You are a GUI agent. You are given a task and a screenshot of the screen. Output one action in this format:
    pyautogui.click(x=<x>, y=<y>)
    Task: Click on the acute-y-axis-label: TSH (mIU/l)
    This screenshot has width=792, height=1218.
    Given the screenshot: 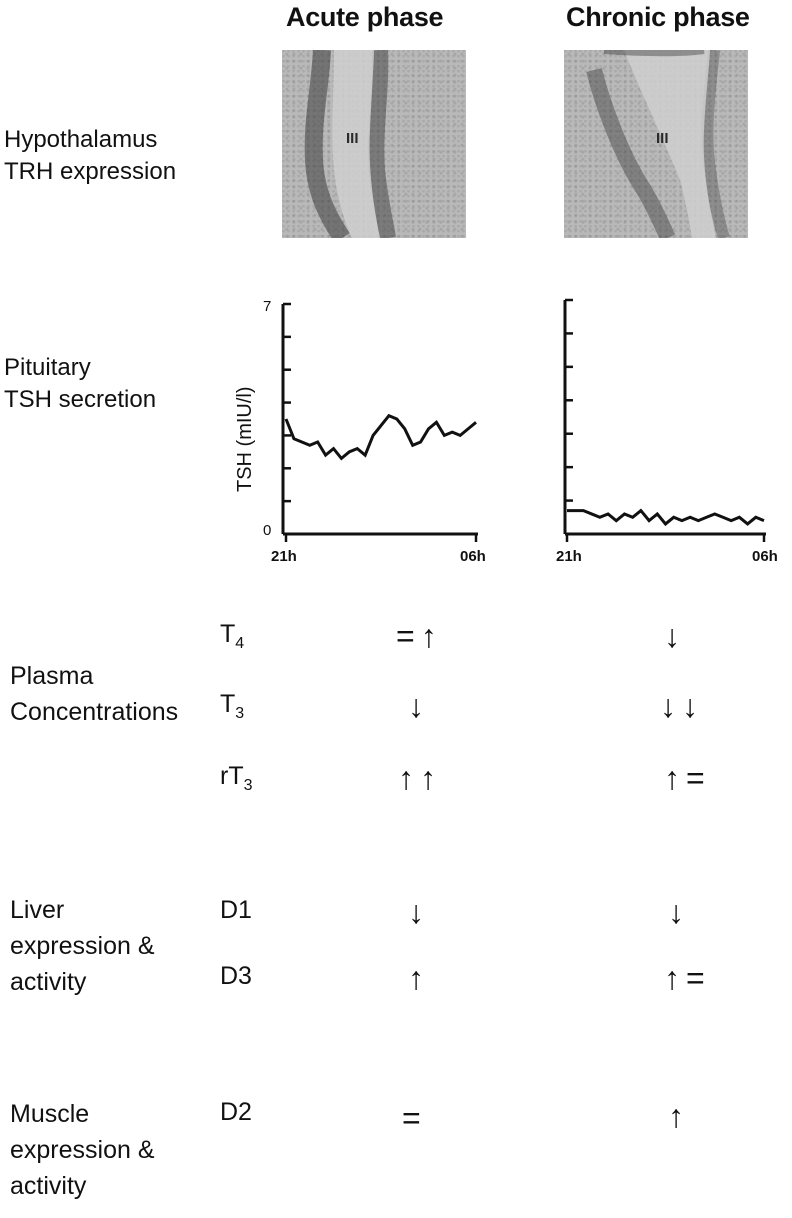 What is the action you would take?
    pyautogui.click(x=245, y=439)
    